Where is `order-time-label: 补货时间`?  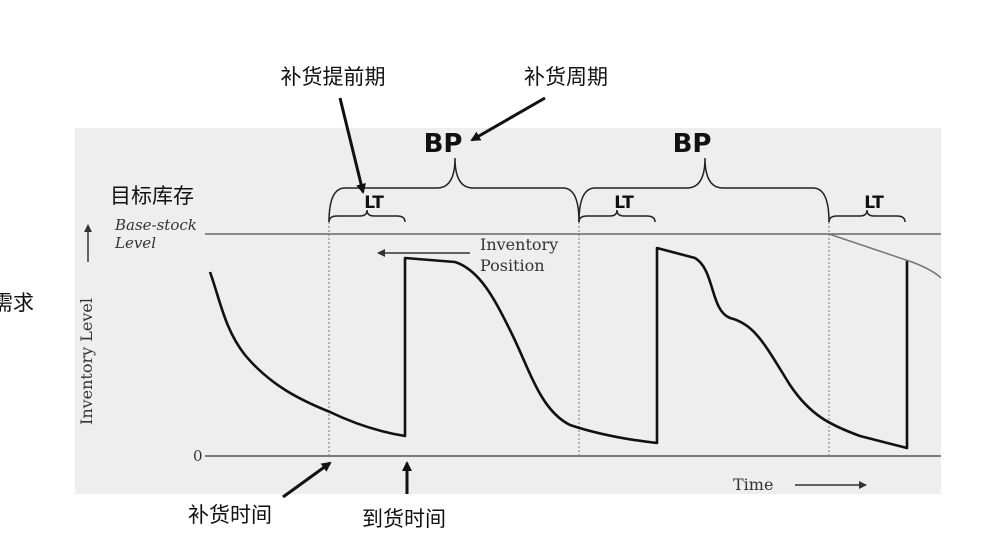 order-time-label: 补货时间 is located at coordinates (230, 515).